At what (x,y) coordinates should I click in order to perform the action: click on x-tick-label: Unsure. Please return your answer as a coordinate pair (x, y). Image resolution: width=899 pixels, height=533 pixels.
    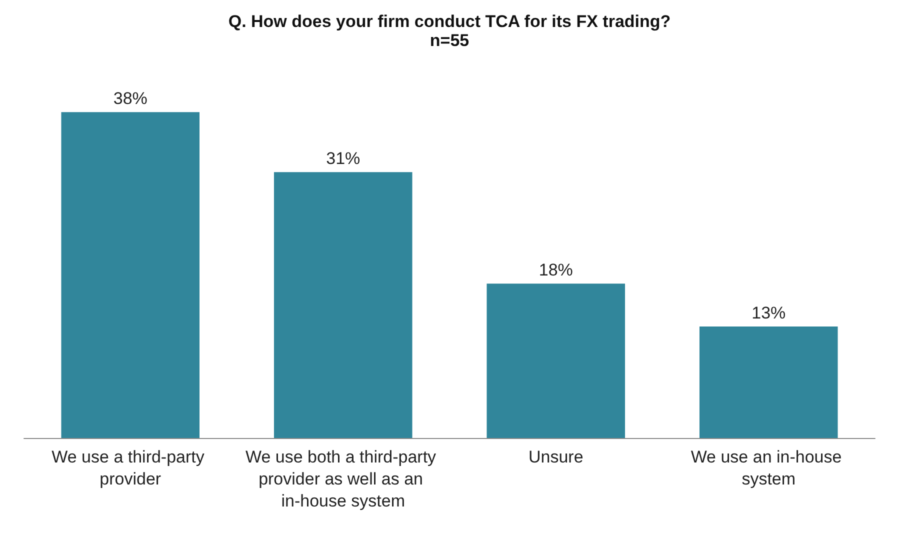
    Looking at the image, I should click on (556, 457).